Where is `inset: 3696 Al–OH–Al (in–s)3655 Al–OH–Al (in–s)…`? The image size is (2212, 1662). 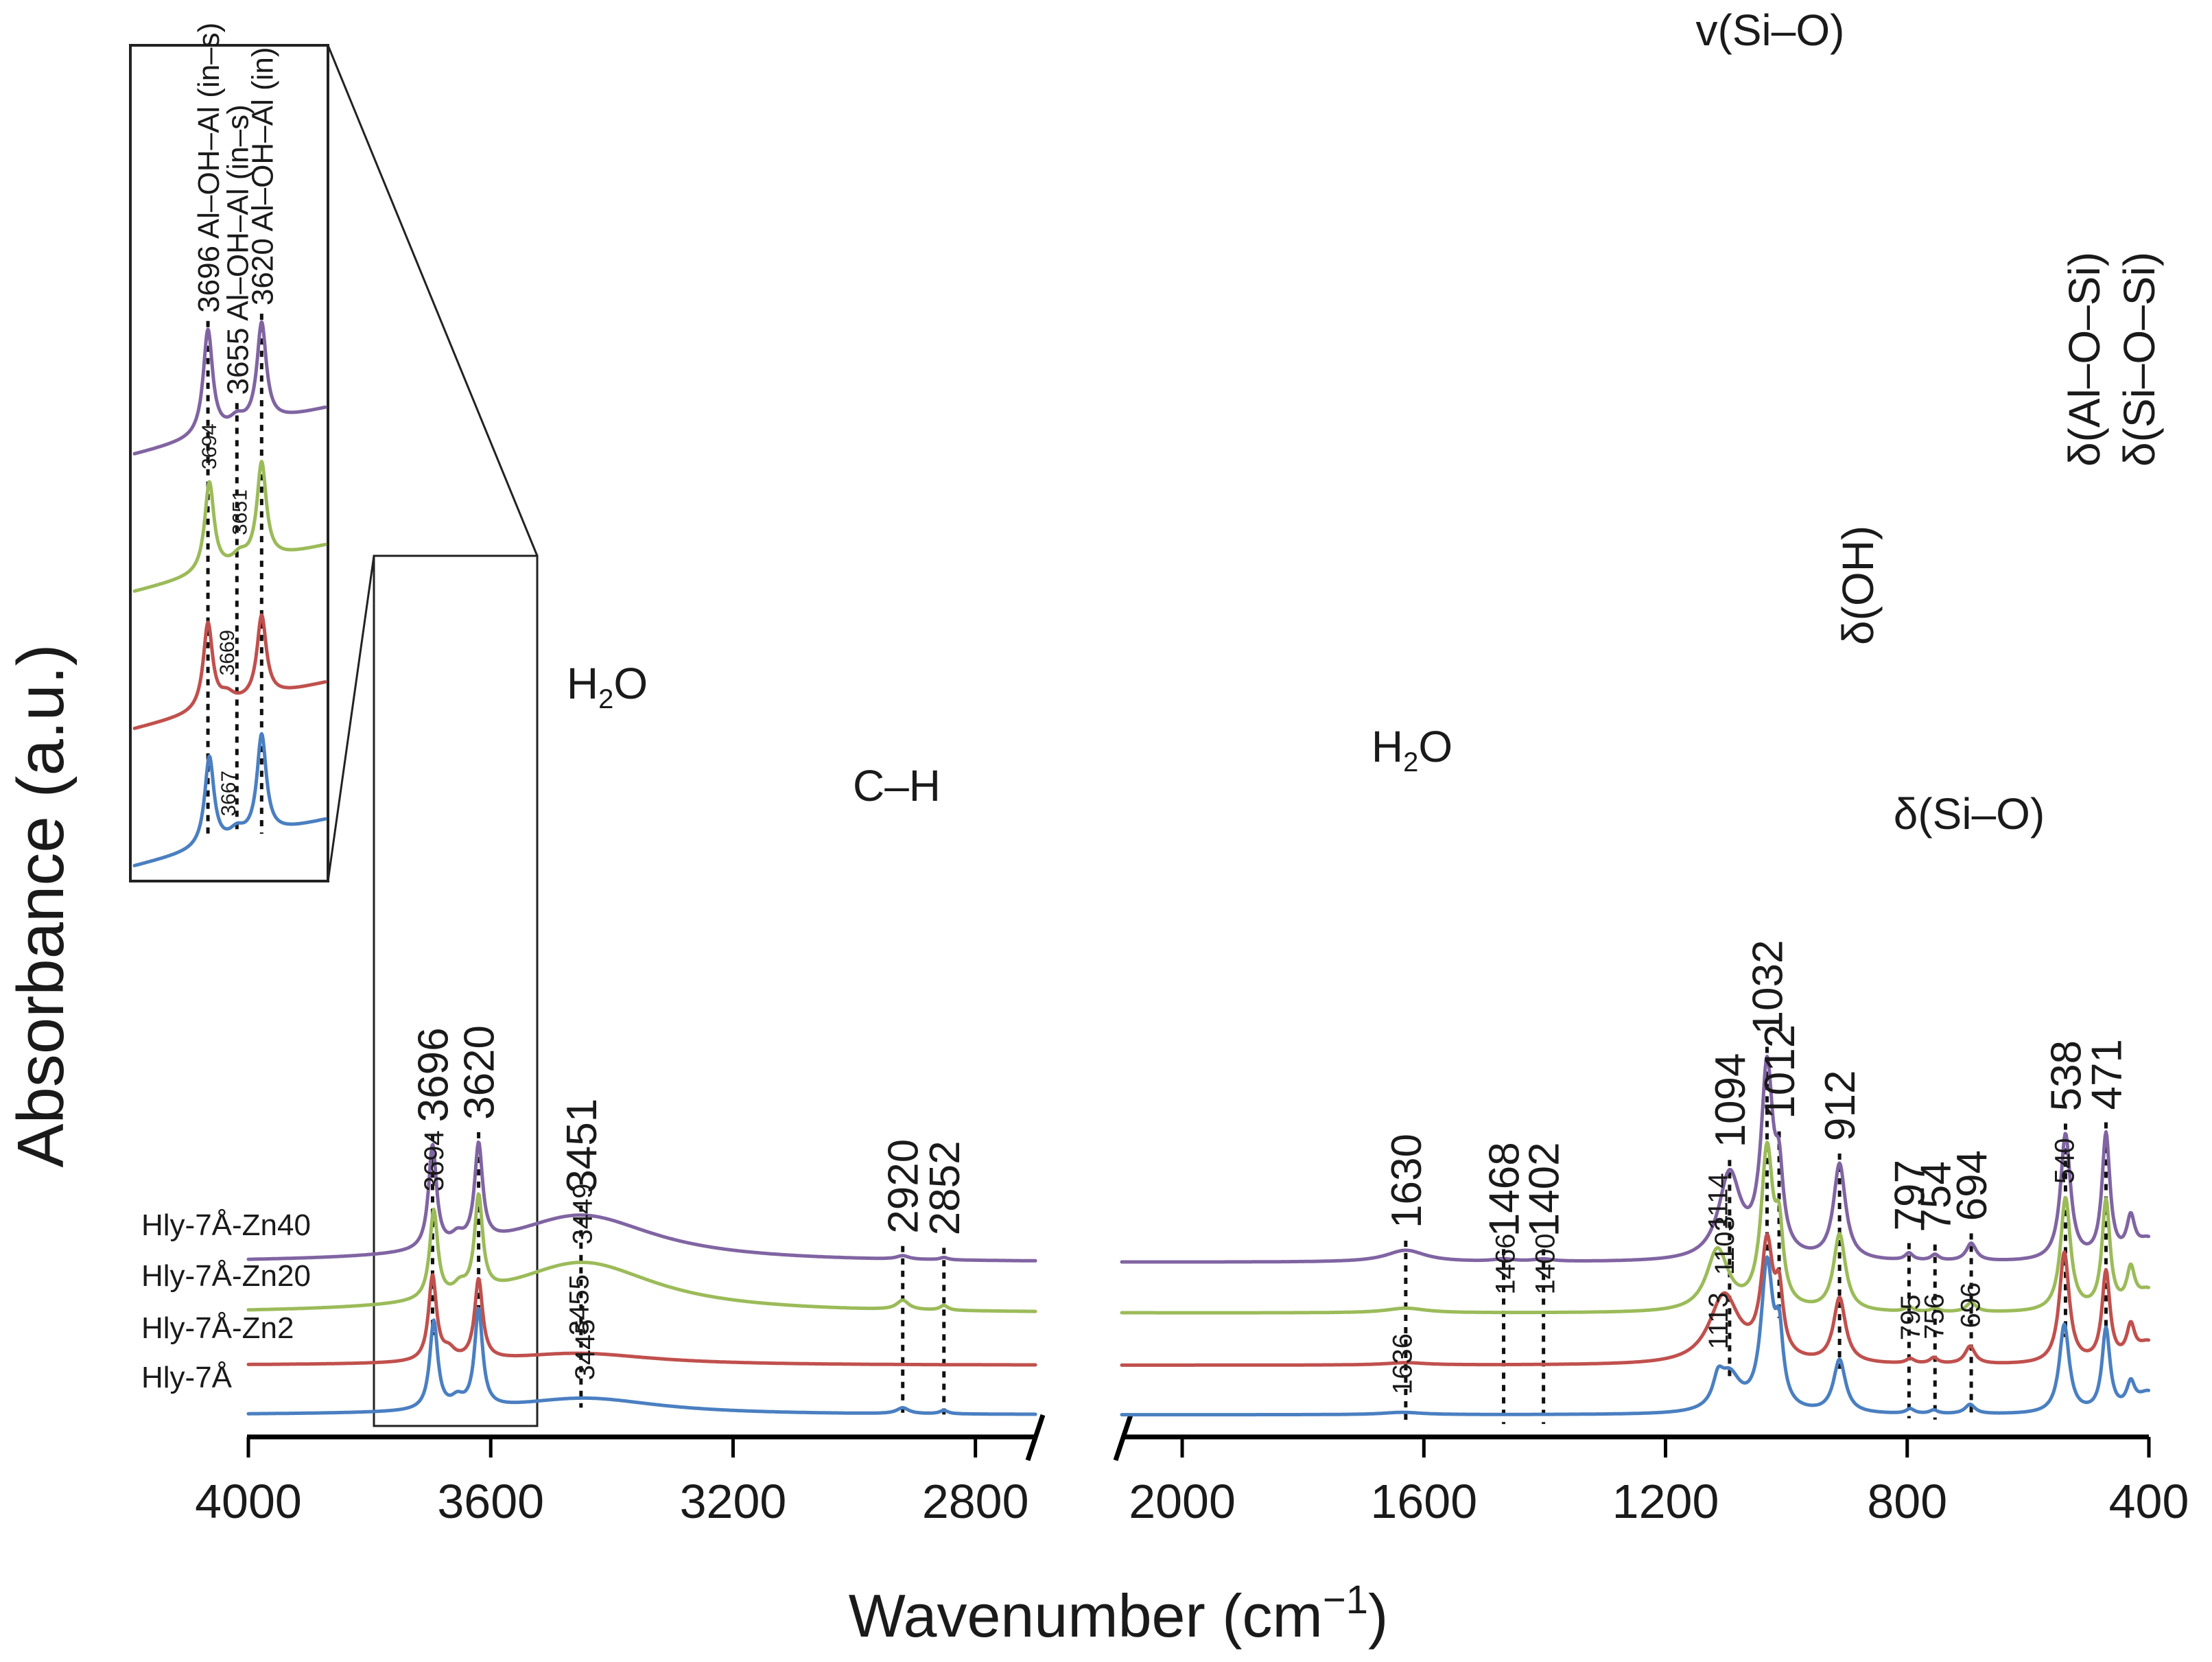 inset: 3696 Al–OH–Al (in–s)3655 Al–OH–Al (in–s)… is located at coordinates (334, 452).